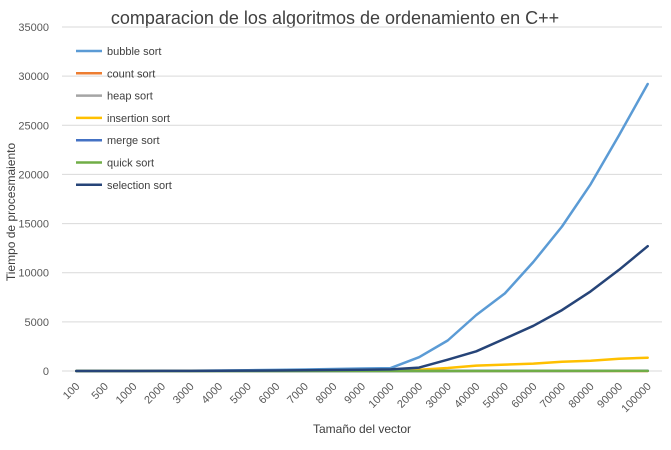 The width and height of the screenshot is (671, 450). I want to click on y-tick-label: 10000, so click(33, 274).